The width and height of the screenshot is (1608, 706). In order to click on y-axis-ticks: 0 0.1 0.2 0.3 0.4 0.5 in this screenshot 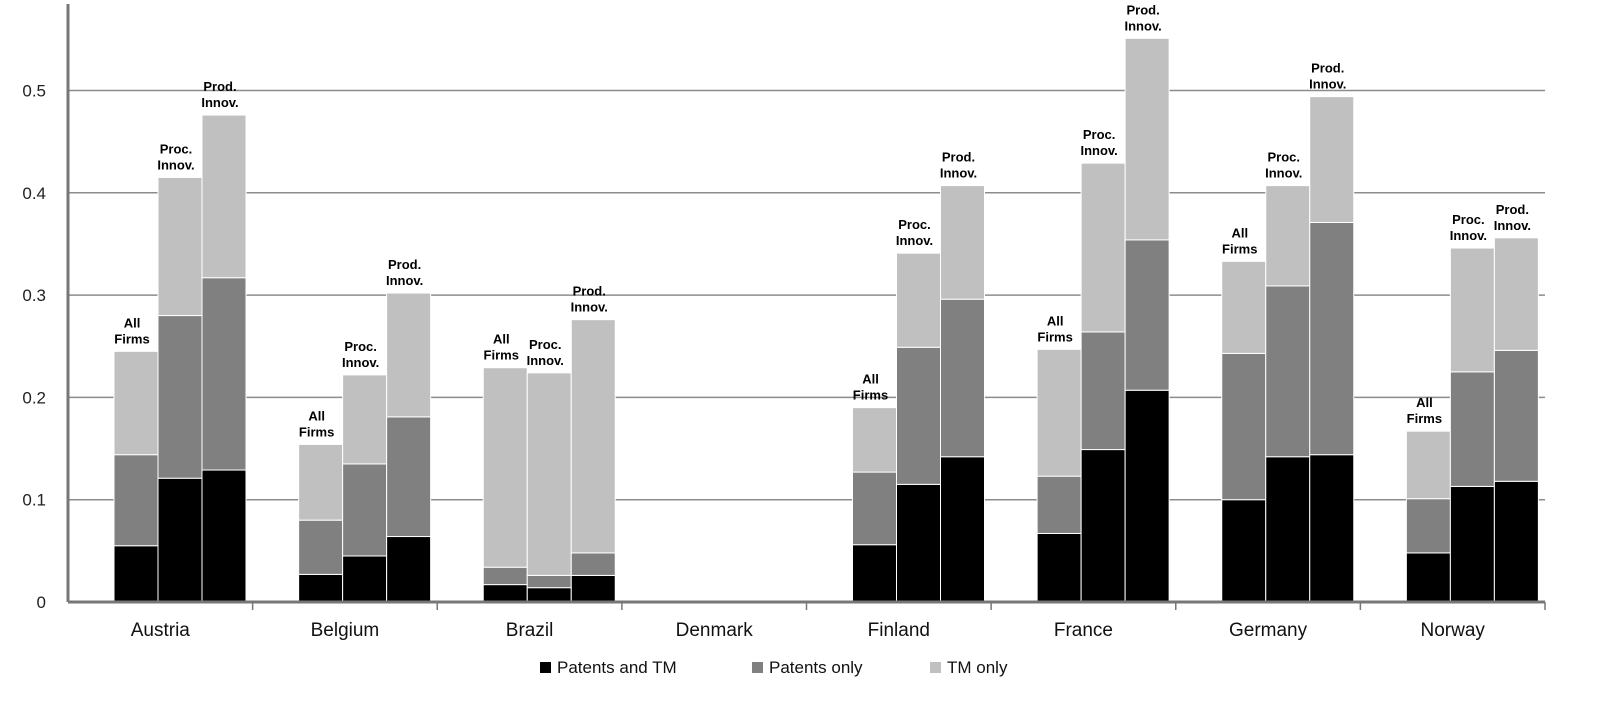, I will do `click(34, 347)`.